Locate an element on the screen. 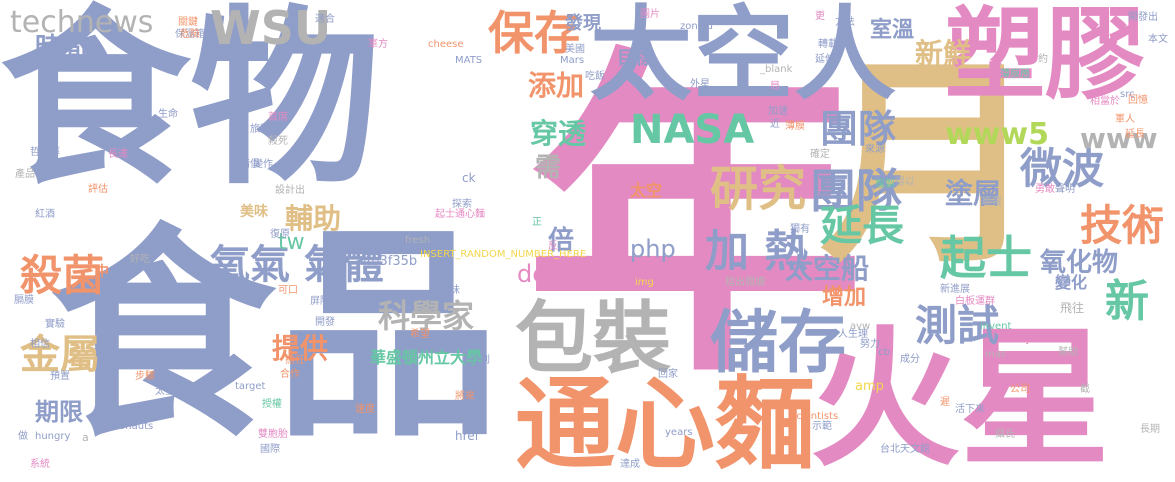 The width and height of the screenshot is (1175, 482). word: 聲明 is located at coordinates (1065, 189).